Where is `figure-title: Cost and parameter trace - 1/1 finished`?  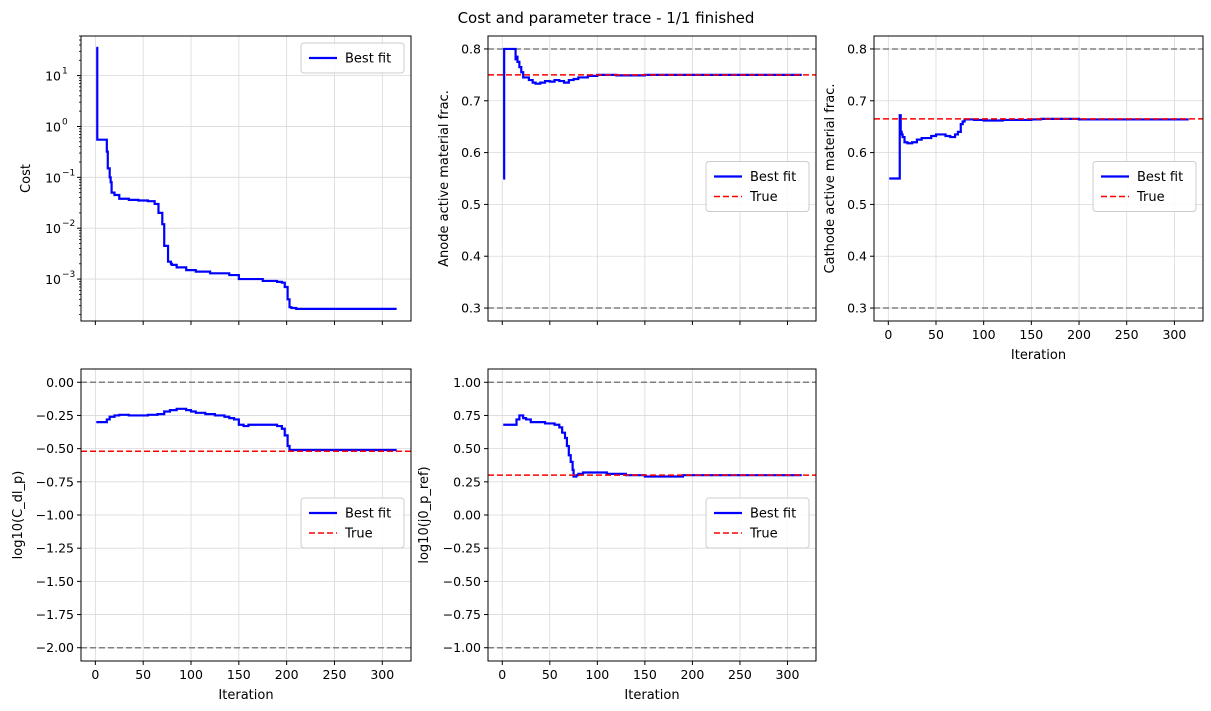
figure-title: Cost and parameter trace - 1/1 finished is located at coordinates (606, 18).